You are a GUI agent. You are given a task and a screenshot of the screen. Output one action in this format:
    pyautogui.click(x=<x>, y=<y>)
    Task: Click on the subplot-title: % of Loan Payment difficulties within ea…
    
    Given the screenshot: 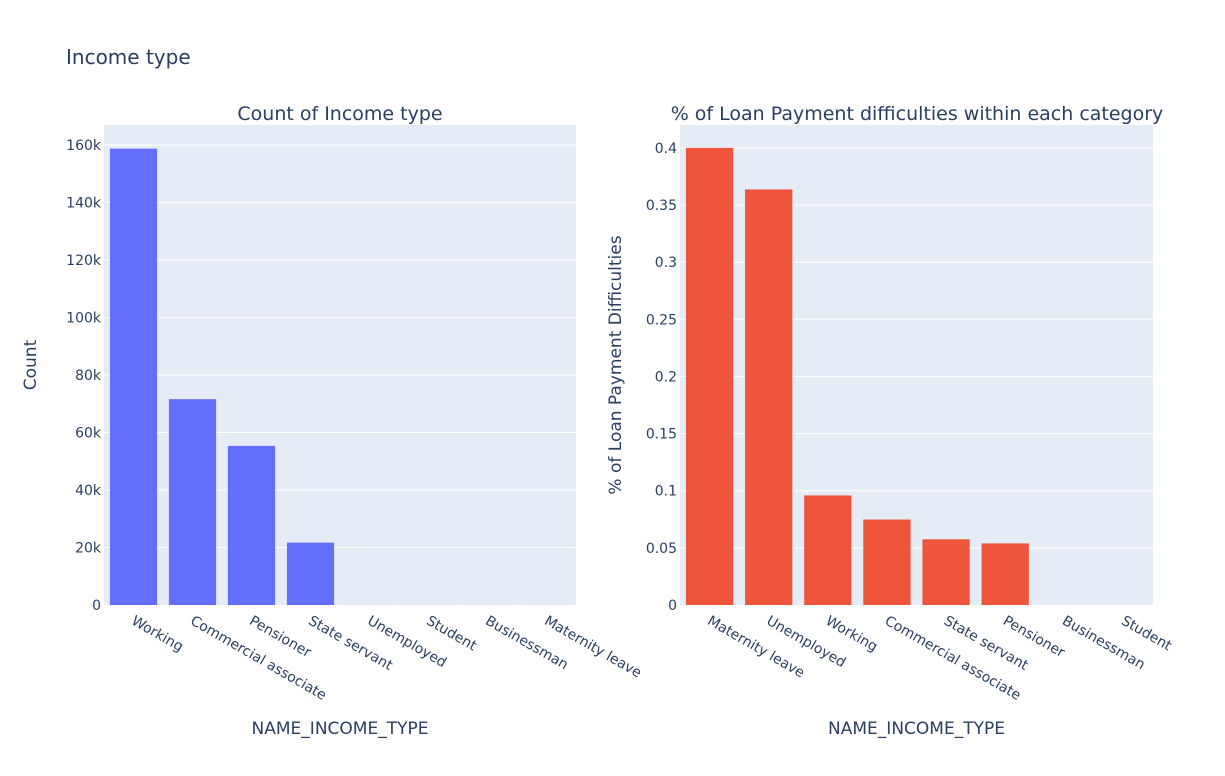 What is the action you would take?
    pyautogui.click(x=917, y=114)
    